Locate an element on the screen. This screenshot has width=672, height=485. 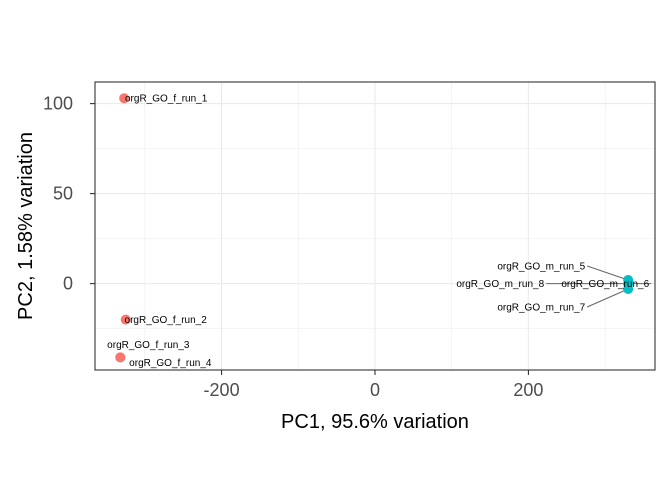
point-label: orgR_GO_m_run_8 is located at coordinates (500, 284).